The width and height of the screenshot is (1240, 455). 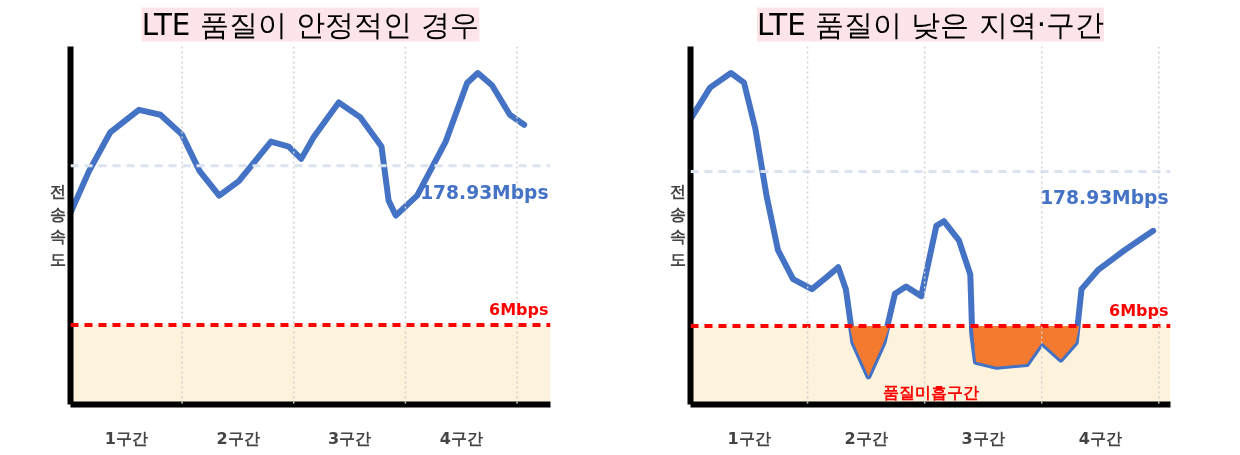 What do you see at coordinates (930, 392) in the screenshot?
I see `annotation: 품질미흡구간` at bounding box center [930, 392].